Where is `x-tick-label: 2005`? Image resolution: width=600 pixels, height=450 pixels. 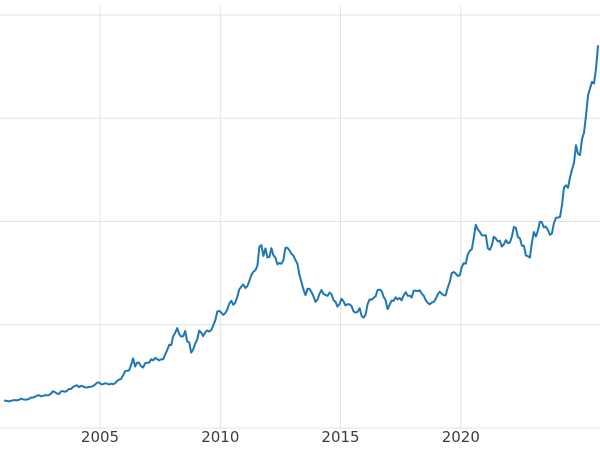
x-tick-label: 2005 is located at coordinates (100, 437).